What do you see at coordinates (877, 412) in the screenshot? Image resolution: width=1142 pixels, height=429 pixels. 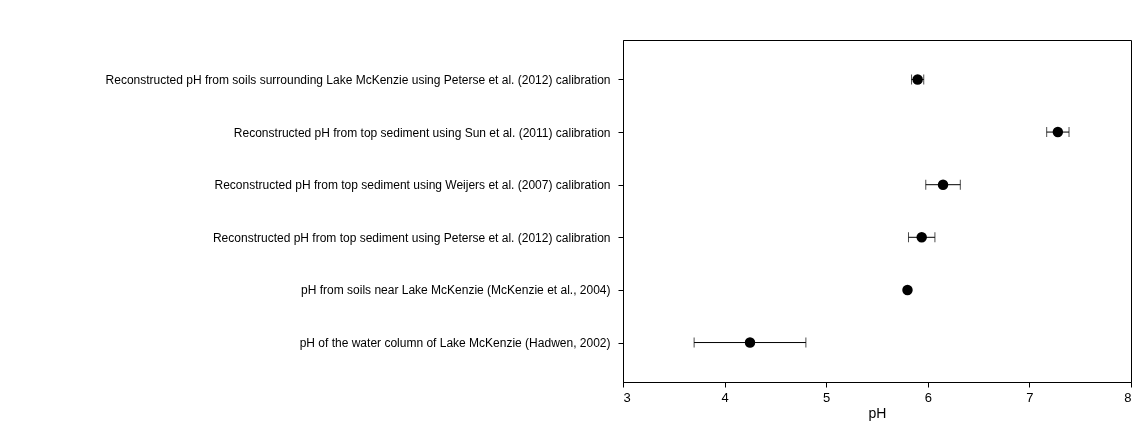 I see `x-axis-title: pH` at bounding box center [877, 412].